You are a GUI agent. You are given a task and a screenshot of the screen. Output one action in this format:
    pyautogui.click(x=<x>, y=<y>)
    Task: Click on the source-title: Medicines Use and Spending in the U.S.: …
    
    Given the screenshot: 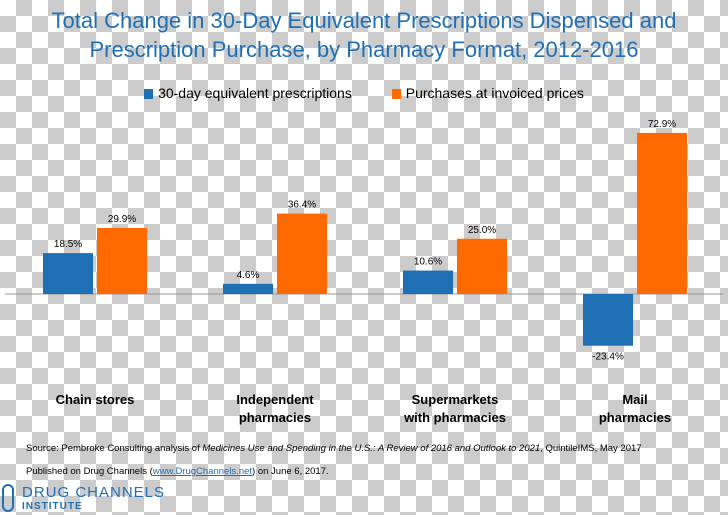 What is the action you would take?
    pyautogui.click(x=371, y=448)
    